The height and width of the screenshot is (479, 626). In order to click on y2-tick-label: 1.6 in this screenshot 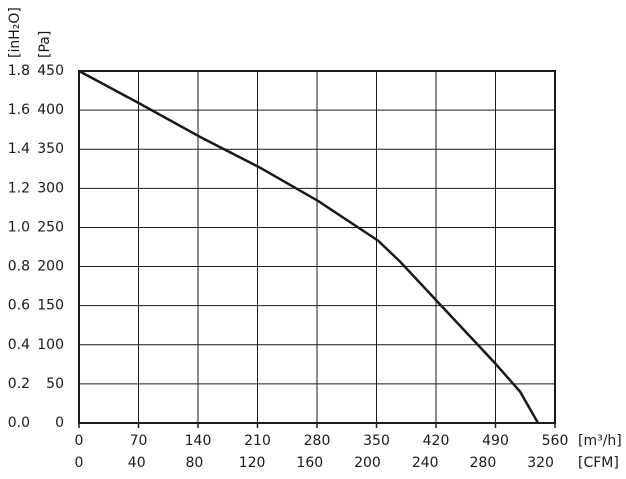, I will do `click(19, 110)`.